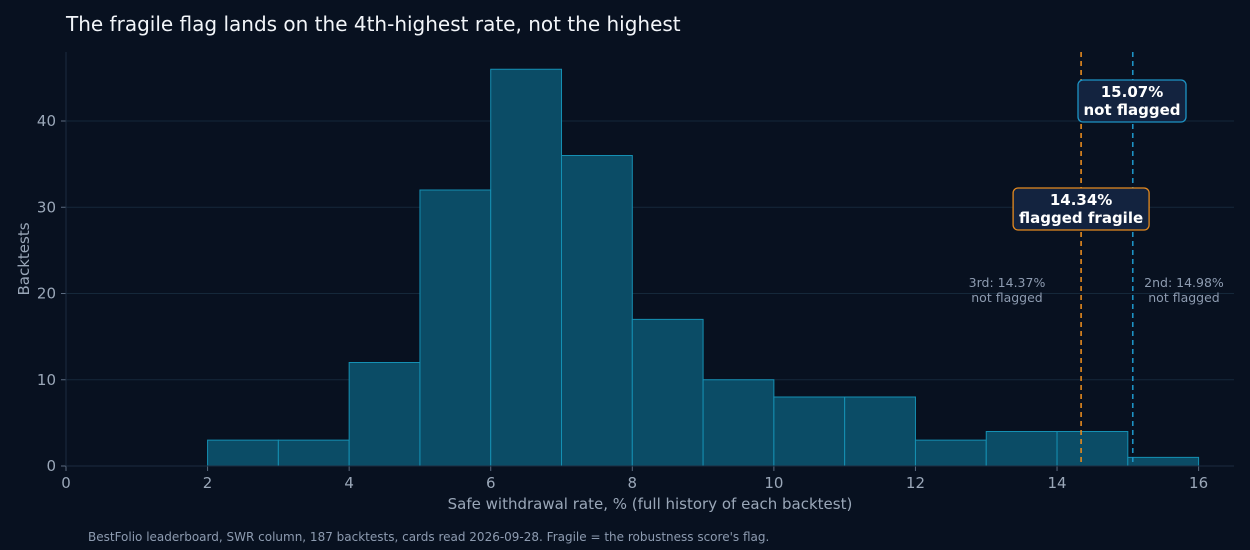 Image resolution: width=1250 pixels, height=550 pixels. What do you see at coordinates (1081, 218) in the screenshot?
I see `flagged-callout-label: flagged fragile` at bounding box center [1081, 218].